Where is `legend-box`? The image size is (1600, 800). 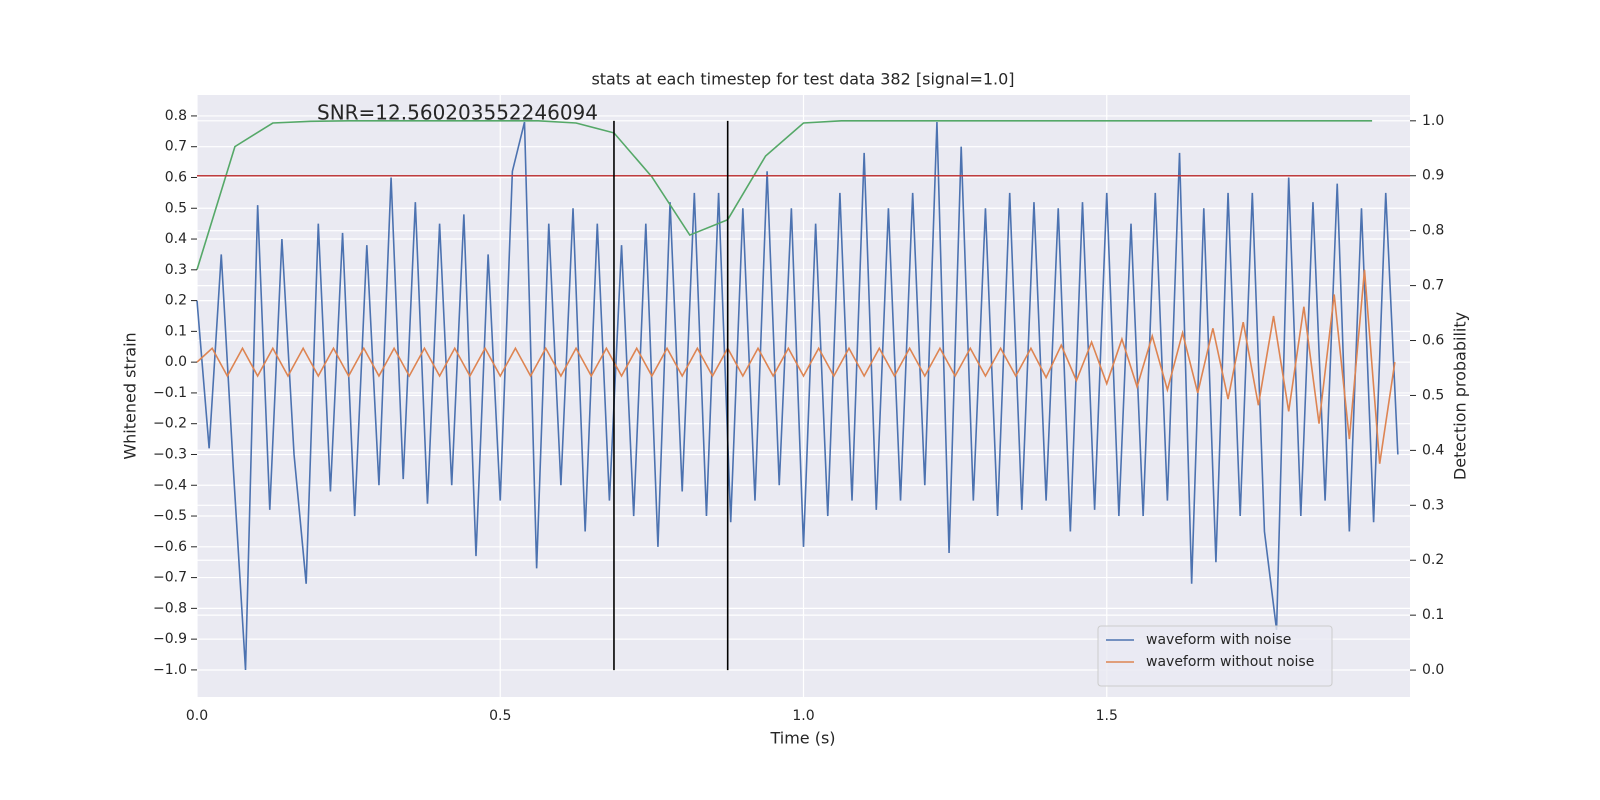
legend-box is located at coordinates (1215, 656).